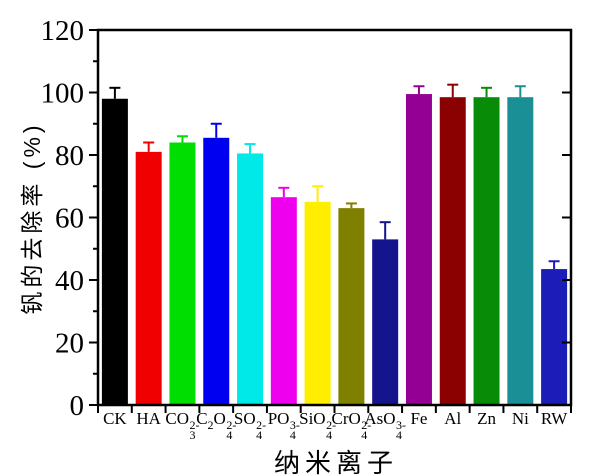 This screenshot has width=600, height=476. I want to click on y-axis-title: 钒的去除率 (%), so click(32, 218).